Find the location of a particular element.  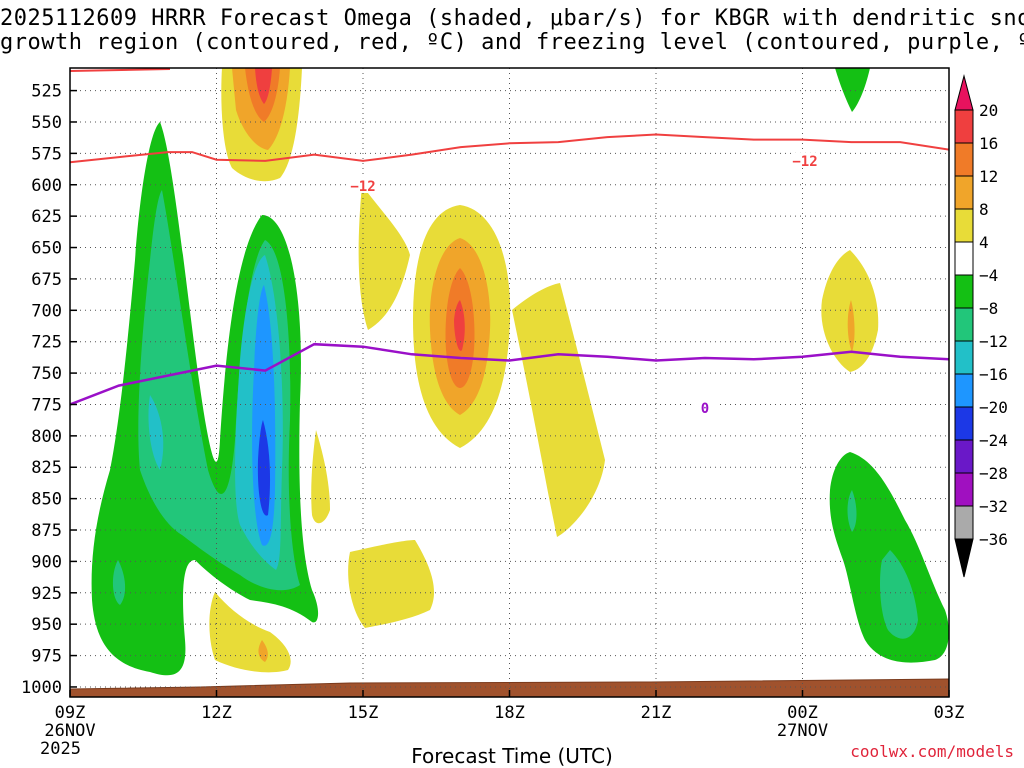

y-tick-label: 975 is located at coordinates (46, 657).